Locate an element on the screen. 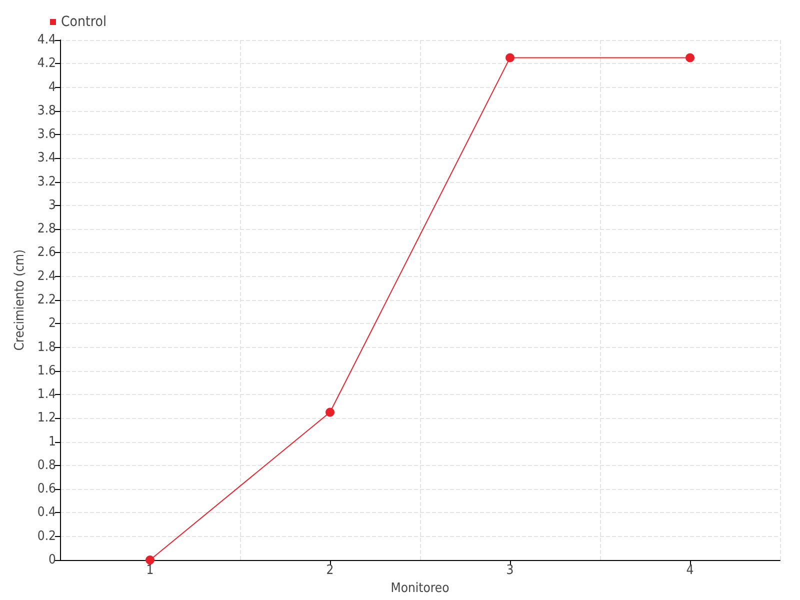 This screenshot has height=600, width=800. y-tick-label: 2.8 is located at coordinates (46, 229).